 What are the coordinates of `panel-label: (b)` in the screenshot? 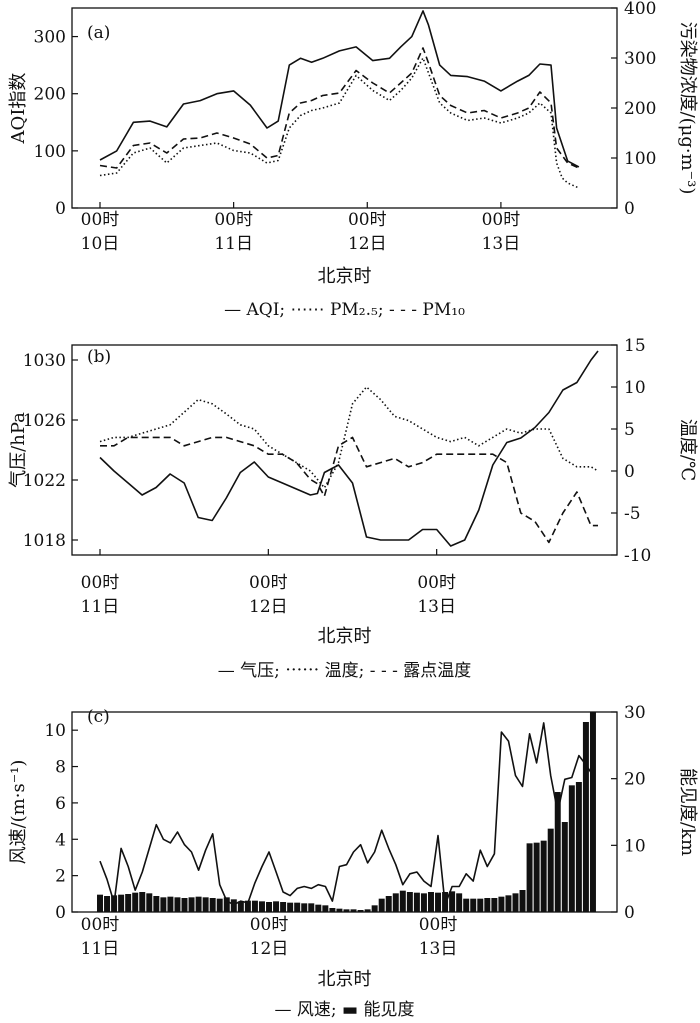 It's located at (99, 357).